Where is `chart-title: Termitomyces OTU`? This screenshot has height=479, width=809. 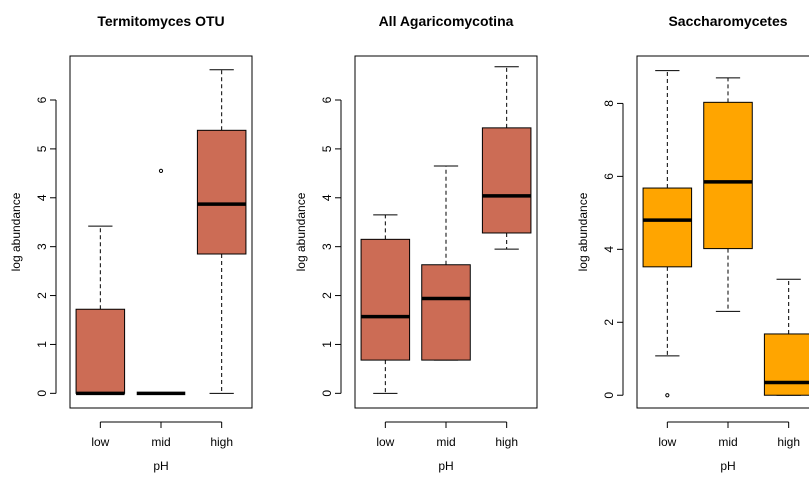 chart-title: Termitomyces OTU is located at coordinates (160, 21).